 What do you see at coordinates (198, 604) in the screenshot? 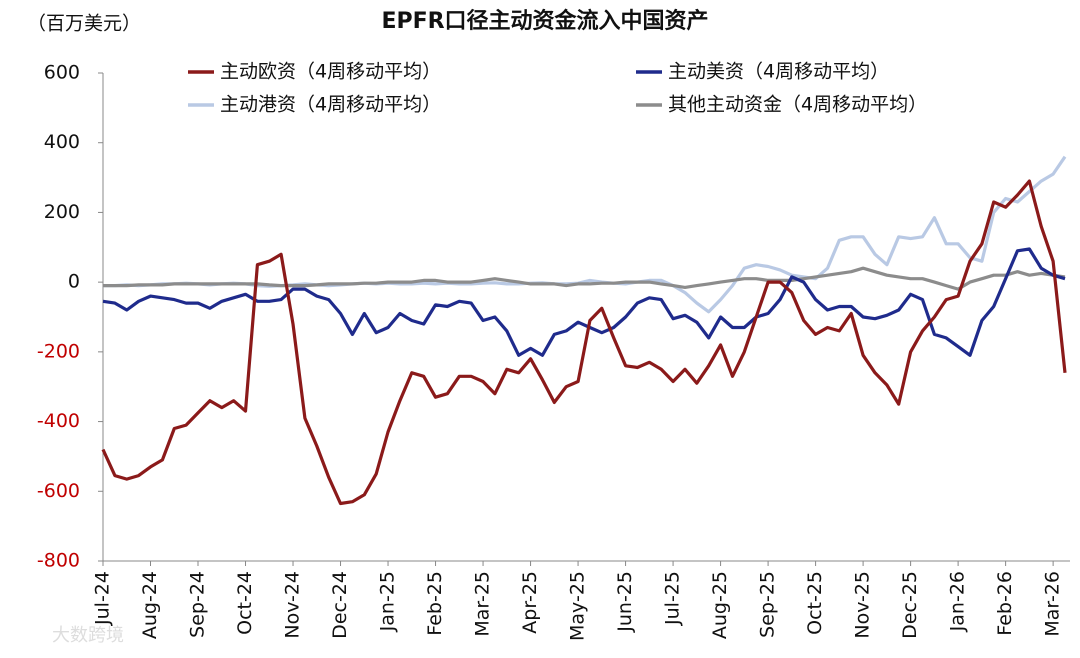
I see `x-tick-label: Sep-24` at bounding box center [198, 604].